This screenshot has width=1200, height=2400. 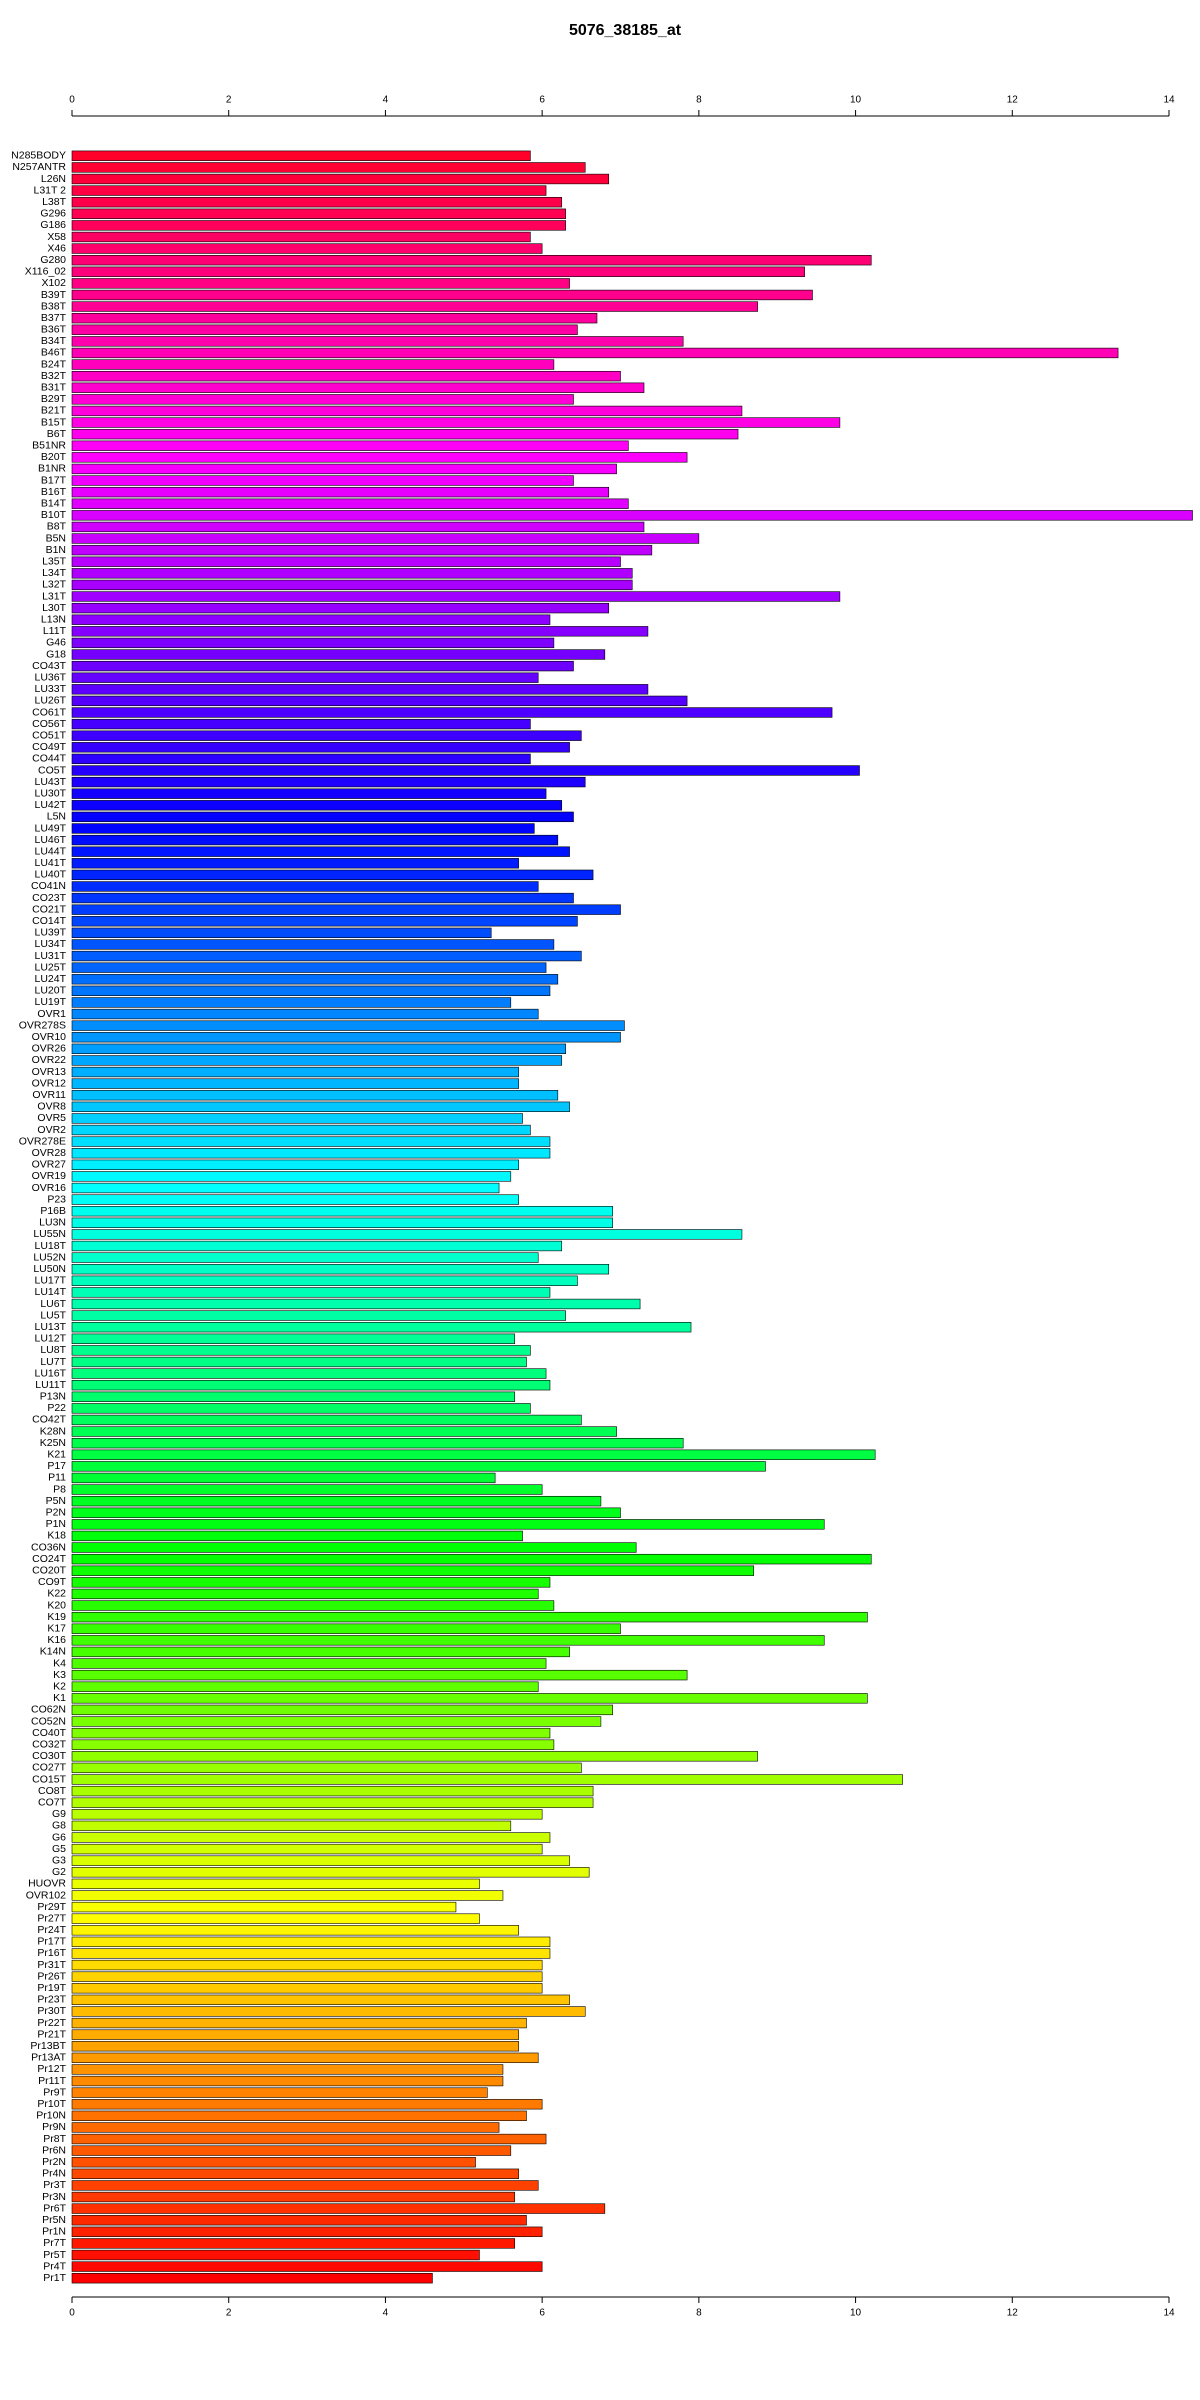 I want to click on x-tick-label: 8, so click(x=699, y=2313).